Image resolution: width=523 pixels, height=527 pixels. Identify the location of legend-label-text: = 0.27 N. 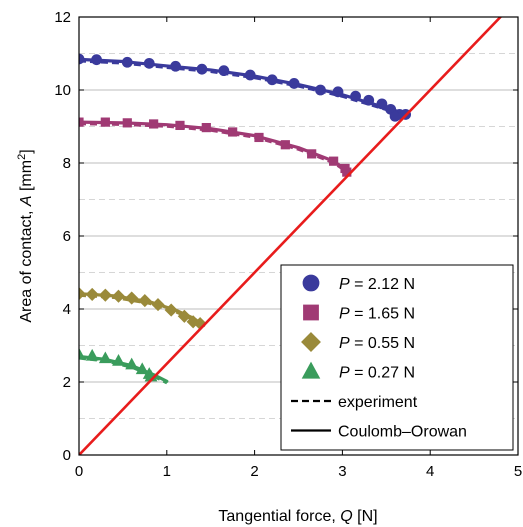
(382, 373).